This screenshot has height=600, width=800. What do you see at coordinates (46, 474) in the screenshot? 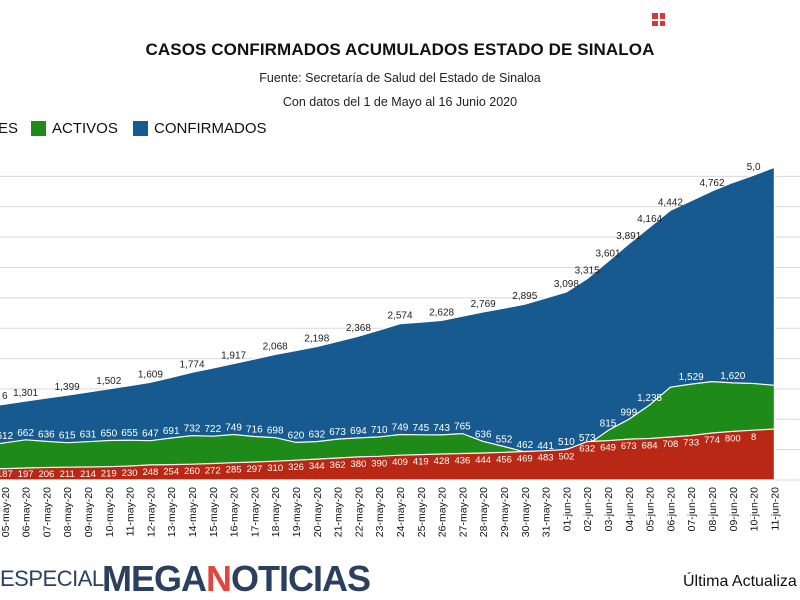
I see `data-label-recuperados: 206` at bounding box center [46, 474].